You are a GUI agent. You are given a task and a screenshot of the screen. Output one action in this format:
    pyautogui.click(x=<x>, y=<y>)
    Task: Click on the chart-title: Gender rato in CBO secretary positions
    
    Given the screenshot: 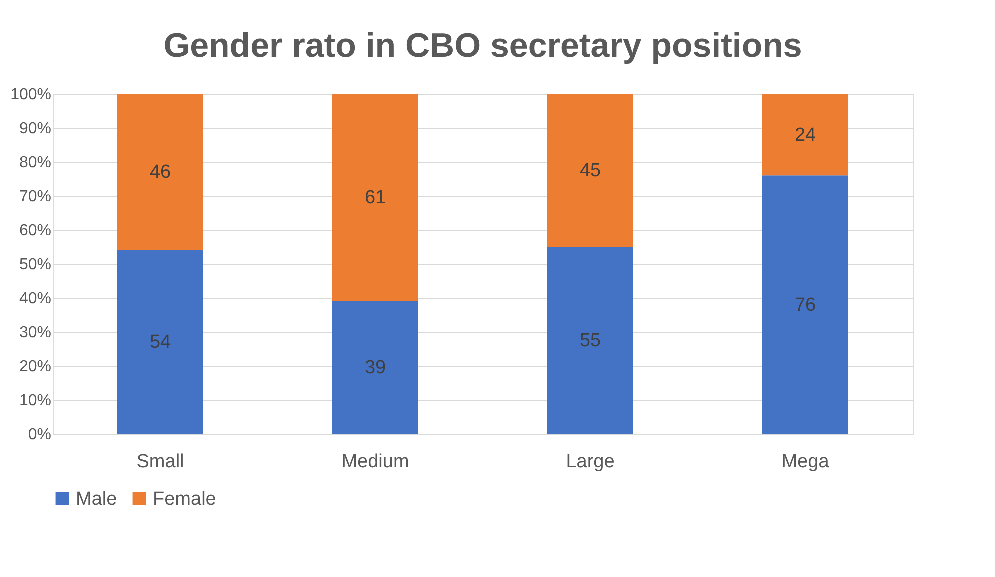 What is the action you would take?
    pyautogui.click(x=483, y=46)
    